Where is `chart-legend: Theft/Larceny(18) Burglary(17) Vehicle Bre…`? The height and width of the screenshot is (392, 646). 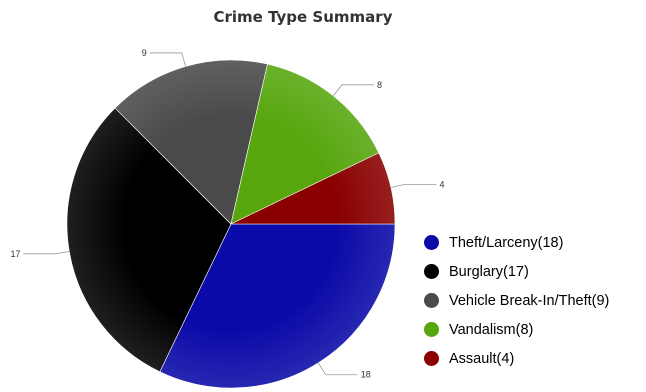 chart-legend: Theft/Larceny(18) Burglary(17) Vehicle Bre… is located at coordinates (516, 300).